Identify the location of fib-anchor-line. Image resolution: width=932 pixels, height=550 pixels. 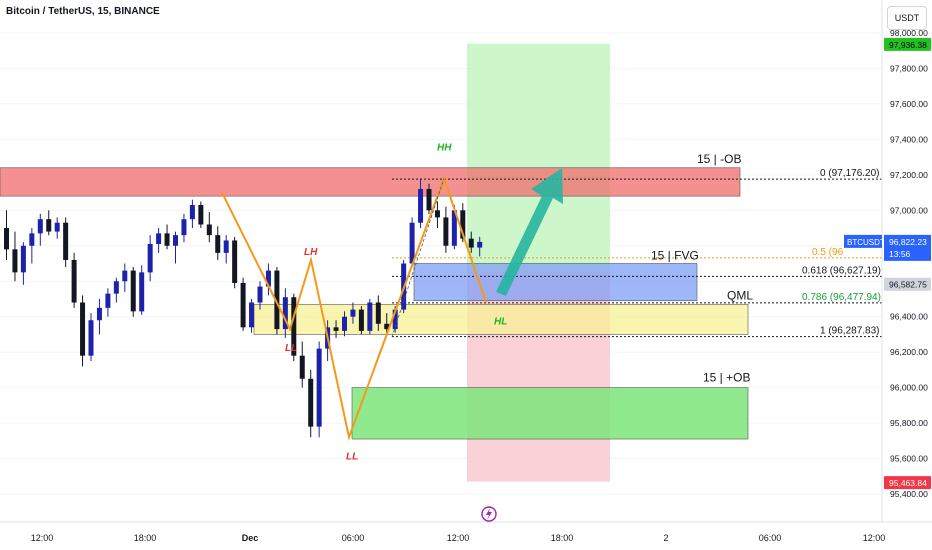
(418, 257).